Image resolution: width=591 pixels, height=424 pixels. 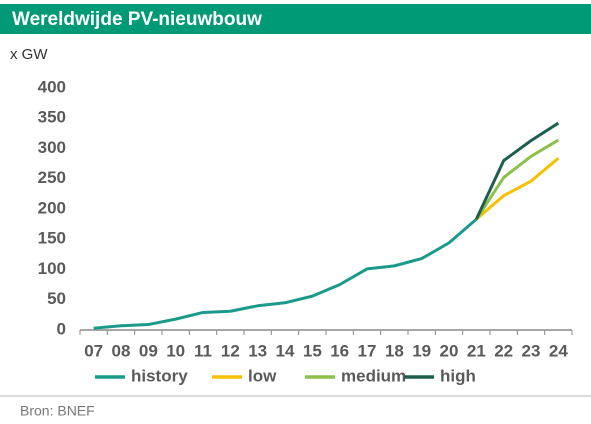 I want to click on y-tick-label: 400, so click(x=52, y=86).